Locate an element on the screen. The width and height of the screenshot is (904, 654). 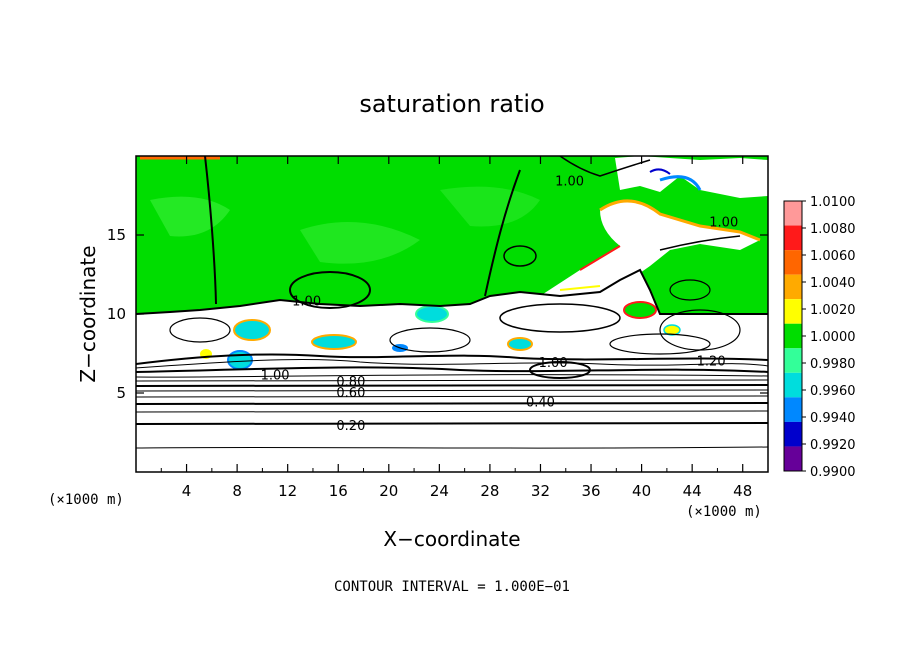
contour-label: 1.20 is located at coordinates (711, 361).